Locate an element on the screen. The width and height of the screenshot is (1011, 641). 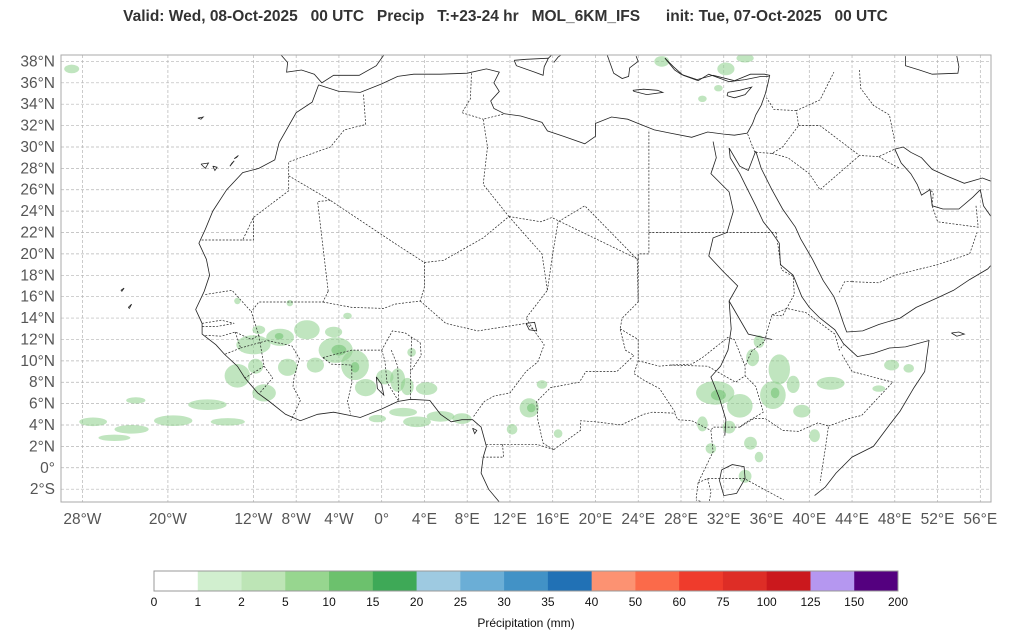
lat-tick-label: 38°N is located at coordinates (37, 61).